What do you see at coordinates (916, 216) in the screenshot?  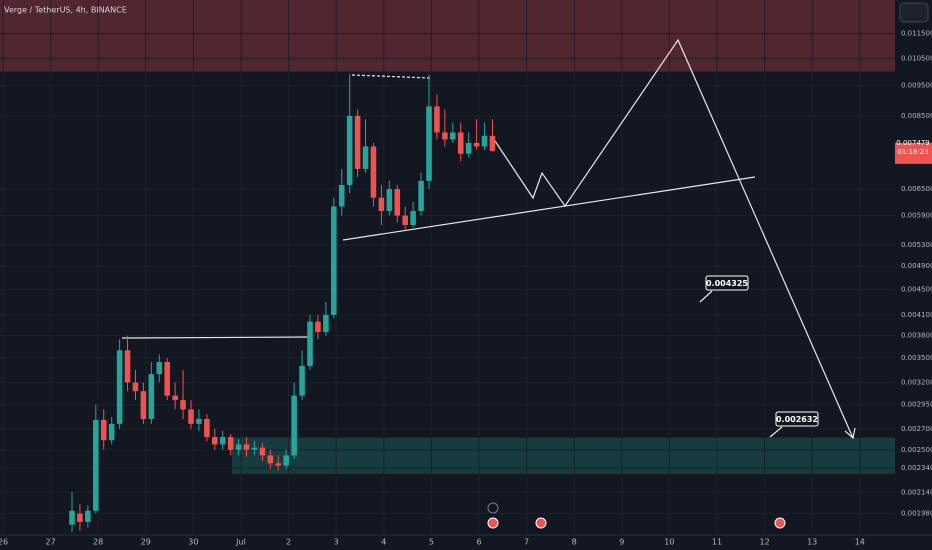 I see `y-tick-label: 0.005900` at bounding box center [916, 216].